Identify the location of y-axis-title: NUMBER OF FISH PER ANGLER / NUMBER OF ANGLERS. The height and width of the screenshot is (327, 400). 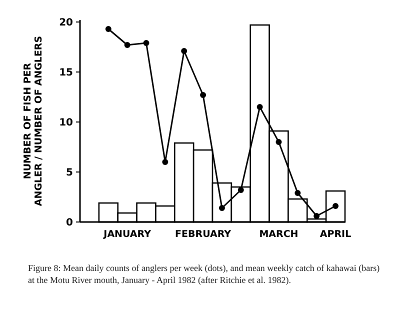
(33, 121).